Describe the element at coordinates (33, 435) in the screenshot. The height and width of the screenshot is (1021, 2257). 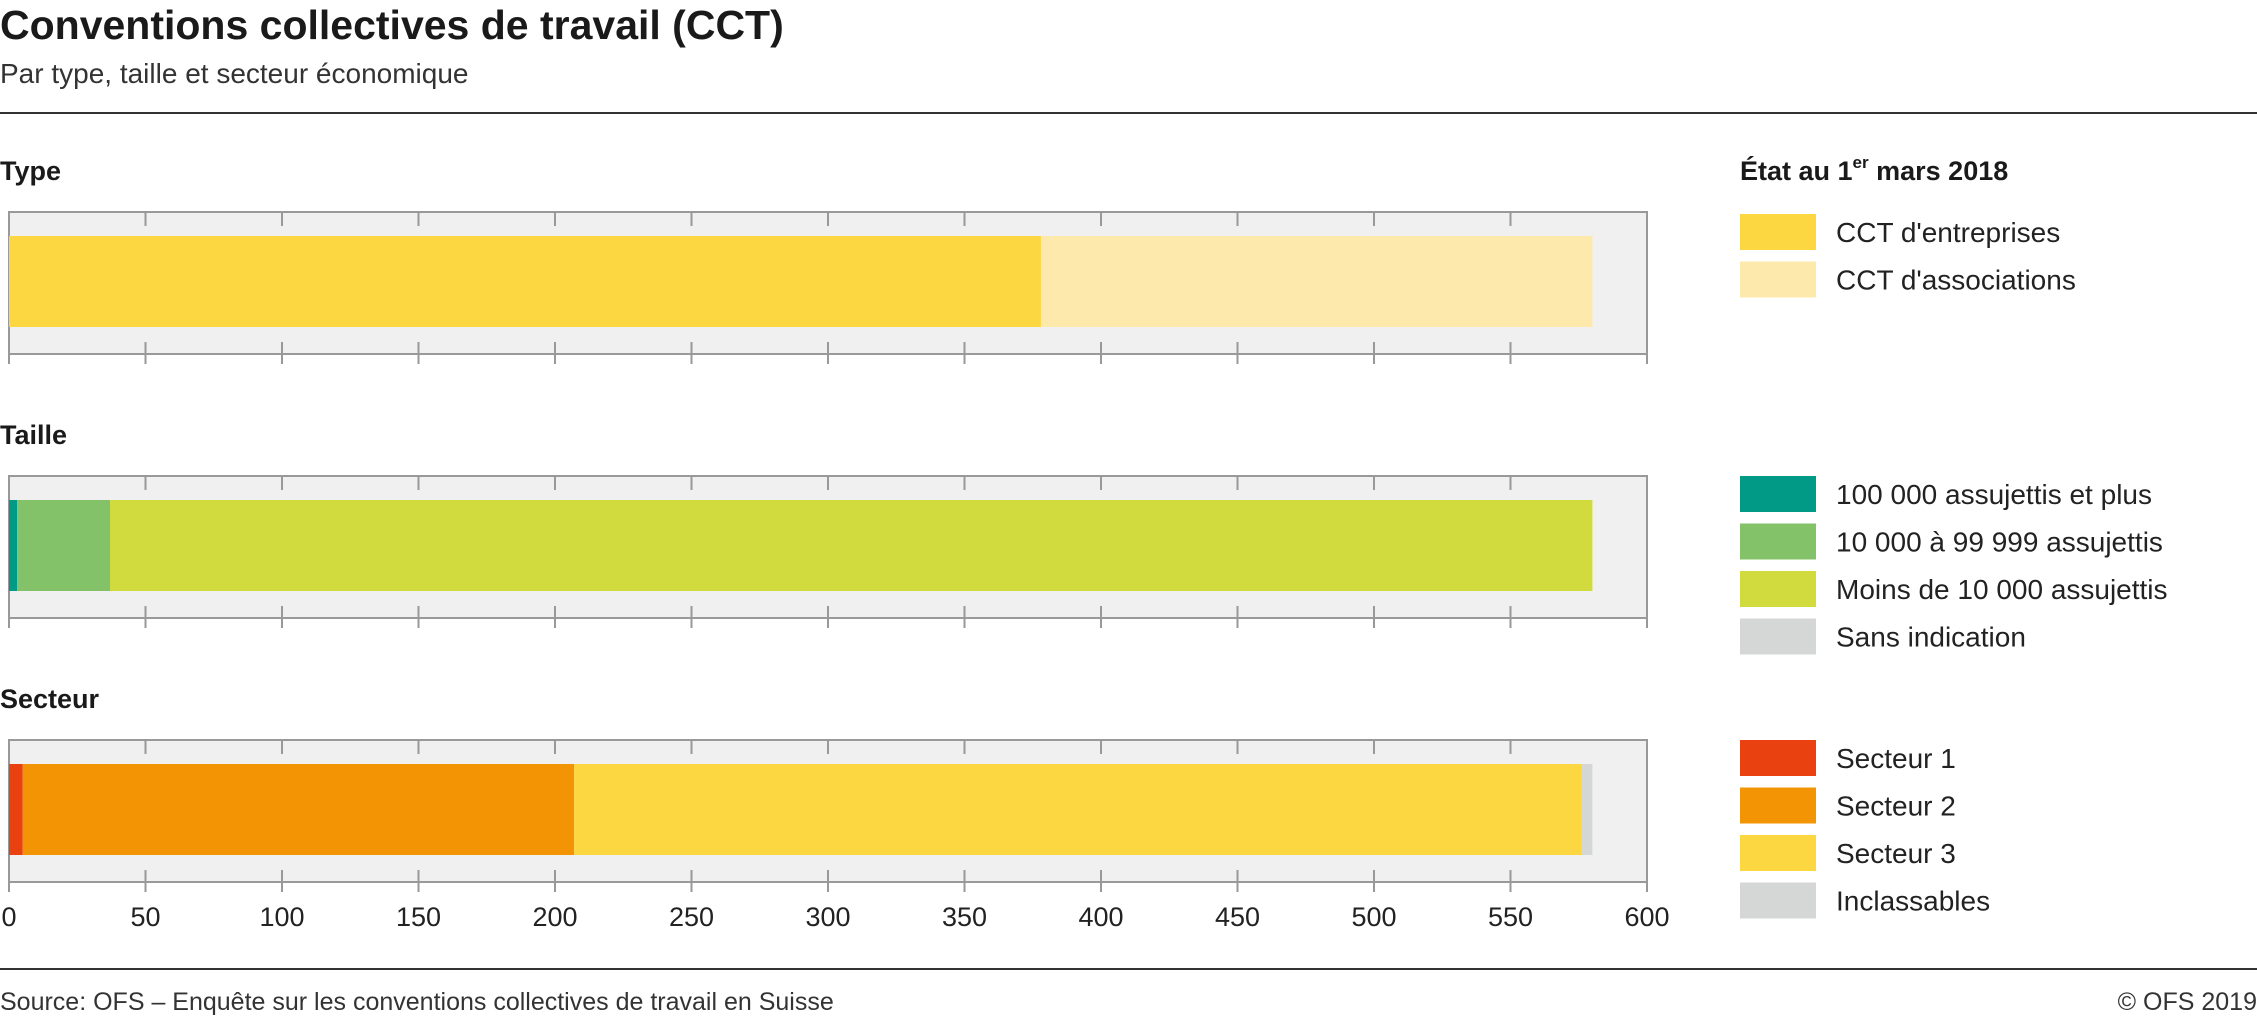
I see `panel-title: Taille` at that location.